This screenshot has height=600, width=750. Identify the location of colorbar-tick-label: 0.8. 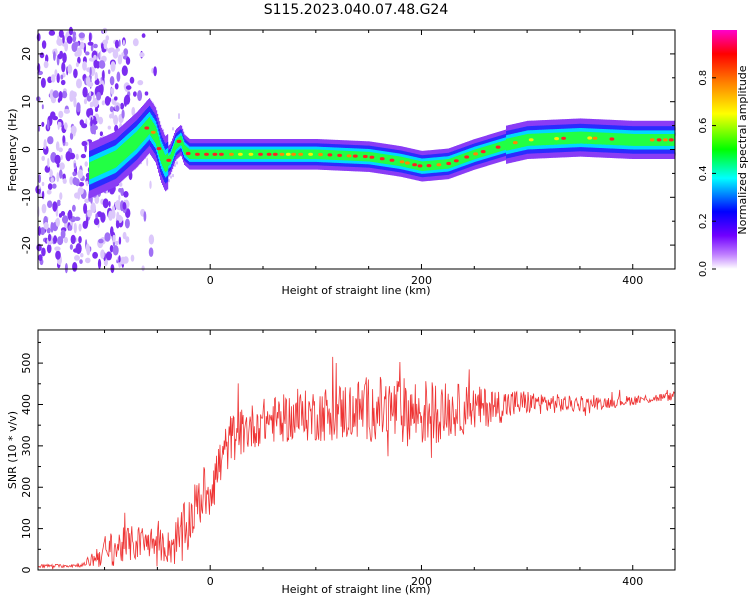
(703, 78).